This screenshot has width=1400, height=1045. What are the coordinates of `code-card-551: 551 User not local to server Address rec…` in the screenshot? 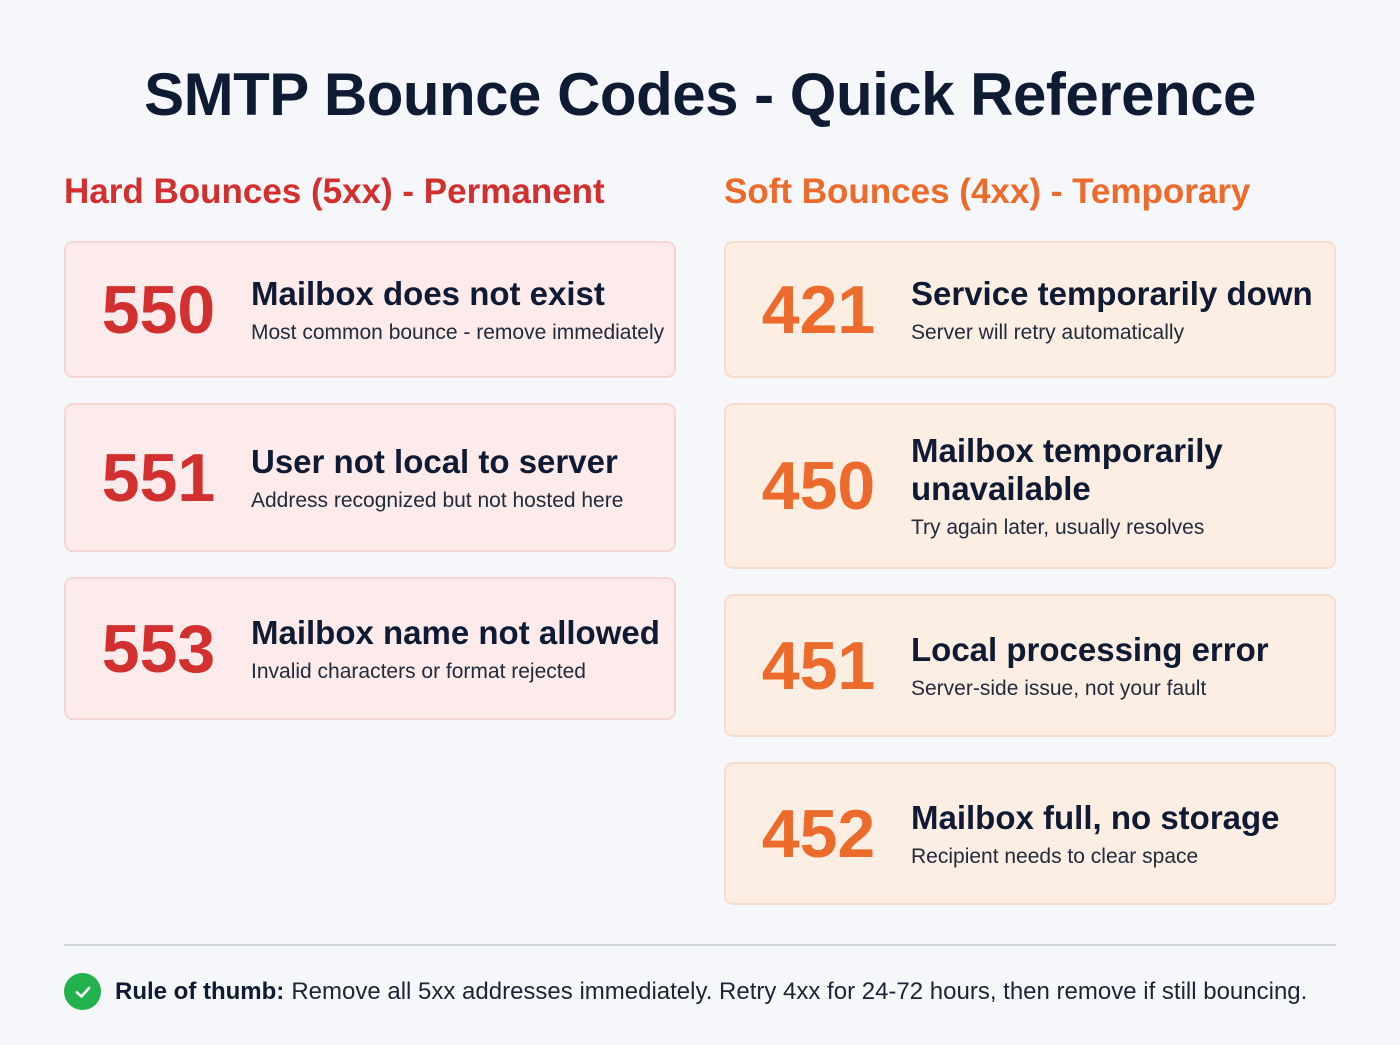 It's located at (370, 477).